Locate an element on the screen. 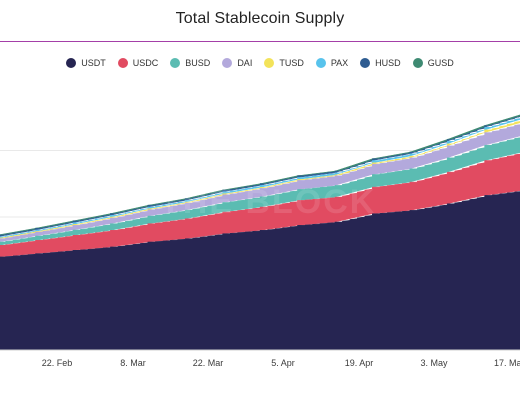 The image size is (520, 400). legend-swatch-usdc is located at coordinates (122, 63).